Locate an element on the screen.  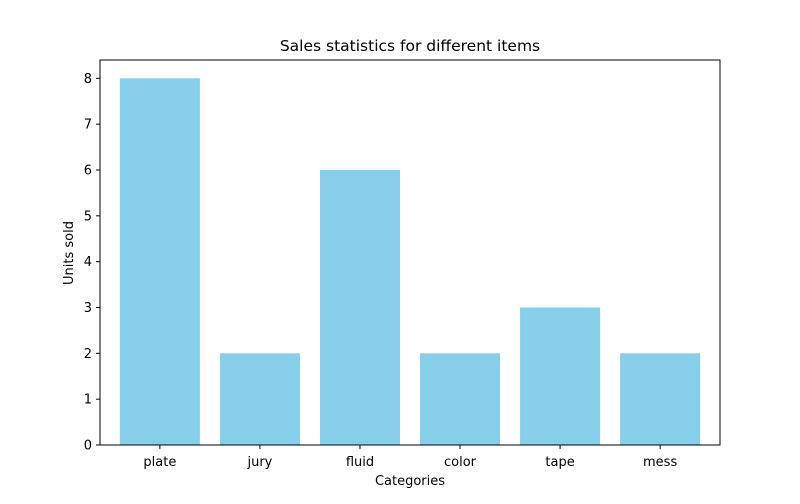
x-tick-label-jury: jury is located at coordinates (259, 462).